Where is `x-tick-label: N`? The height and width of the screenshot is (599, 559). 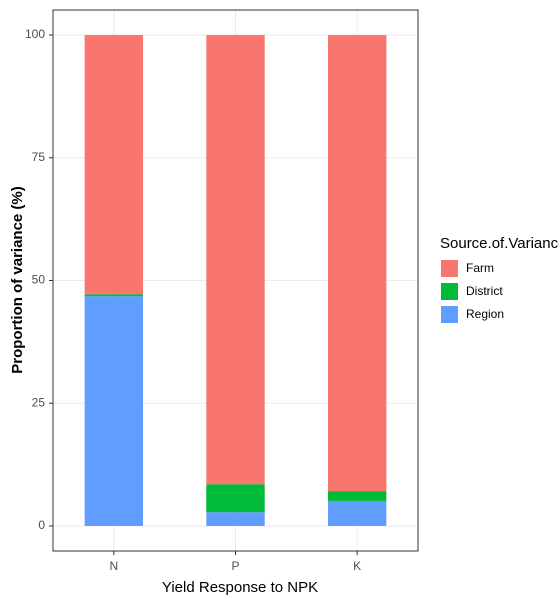
x-tick-label: N is located at coordinates (113, 566).